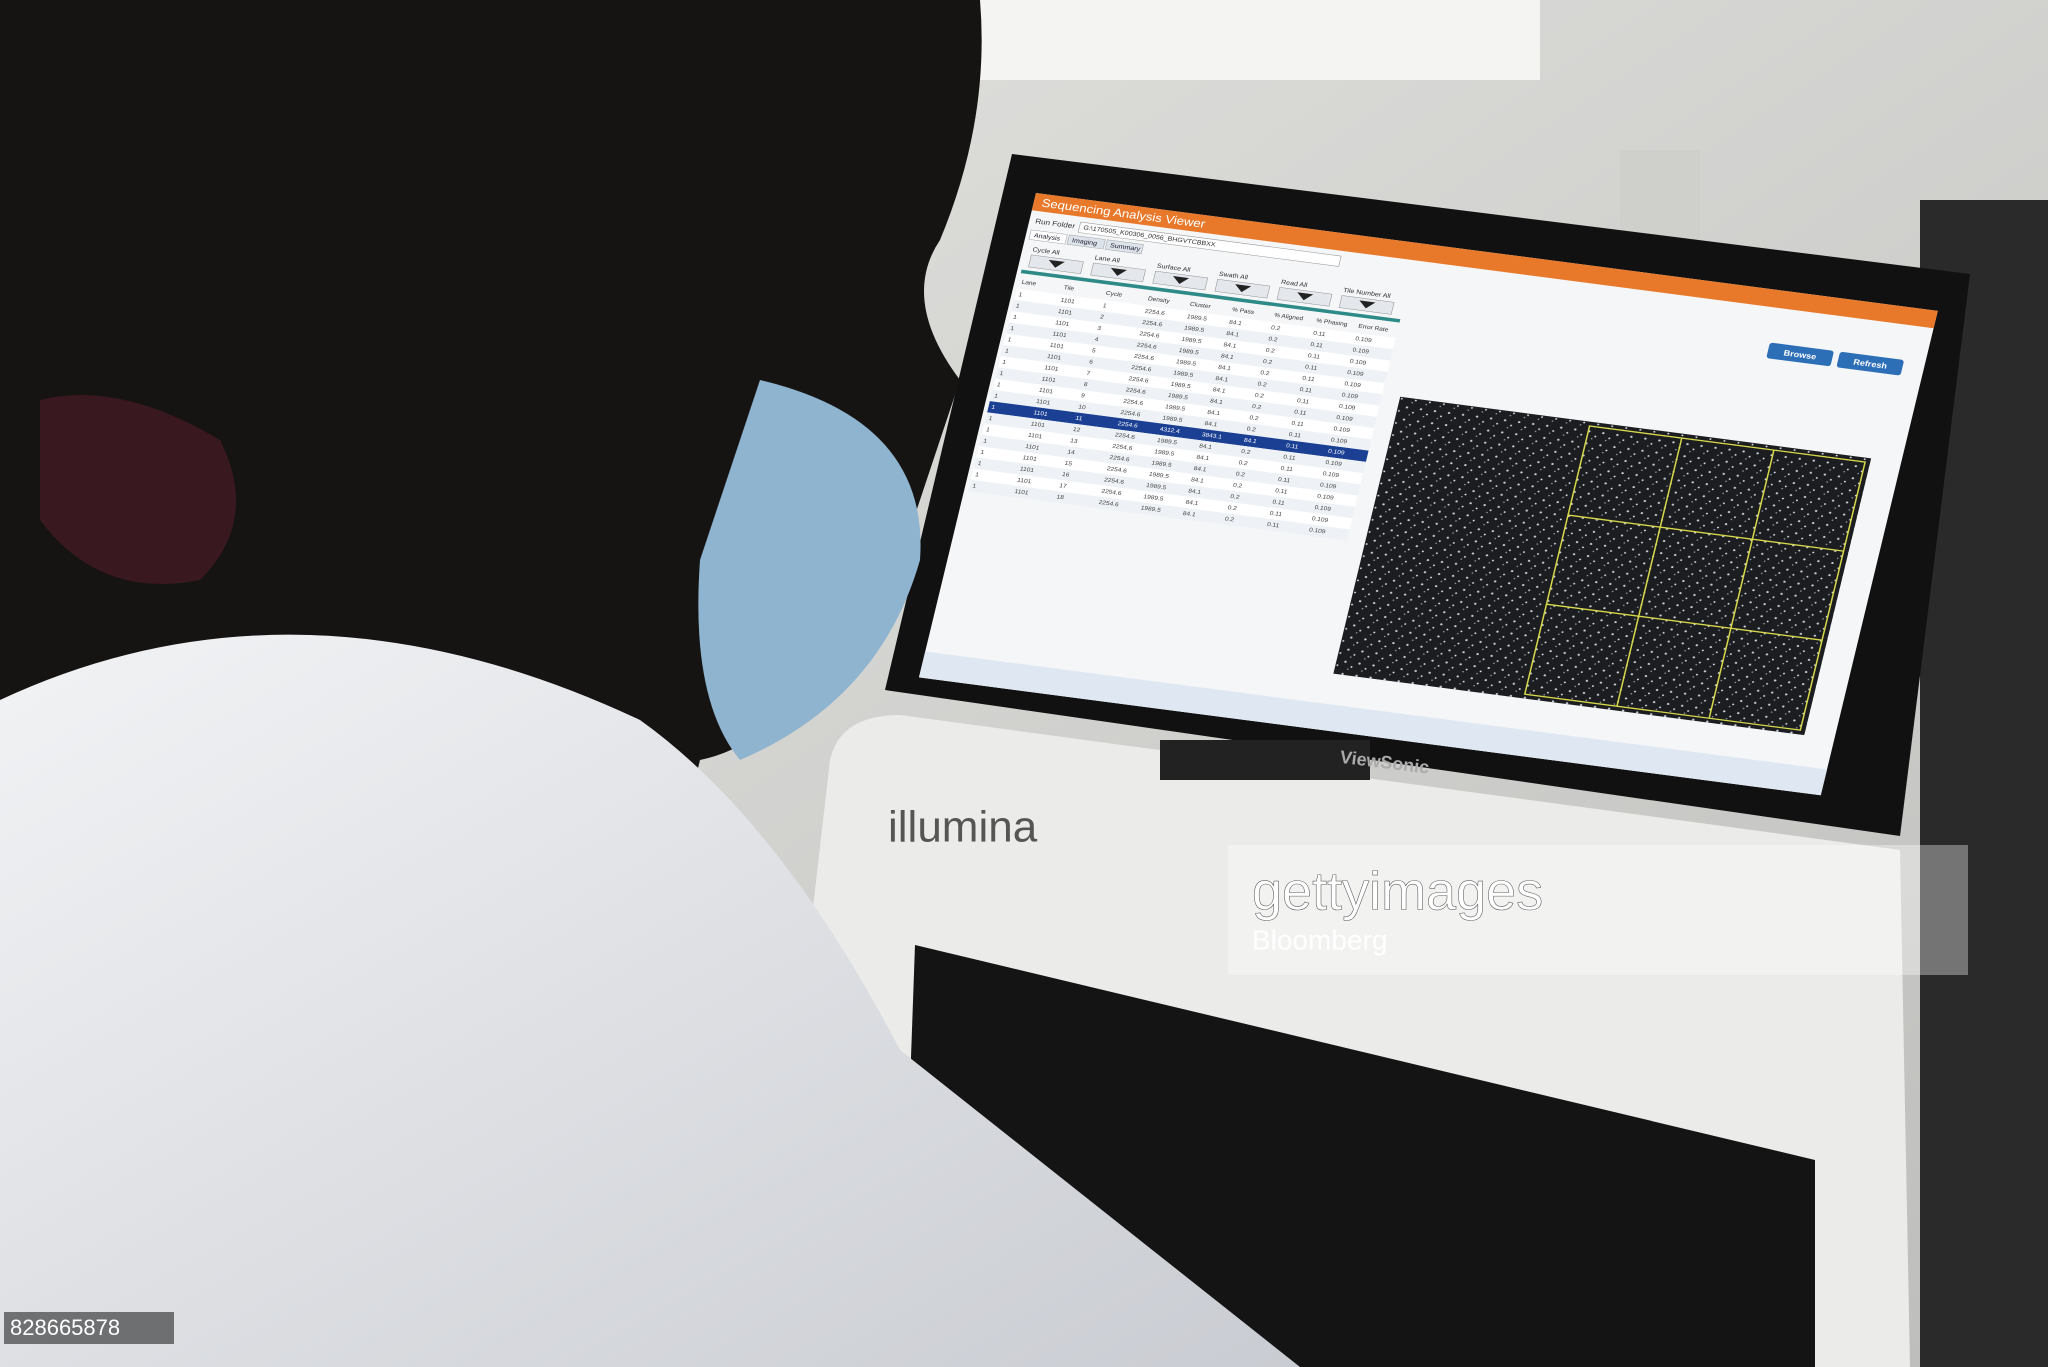 This screenshot has height=1367, width=2048. I want to click on filter-label: Surface All, so click(1174, 268).